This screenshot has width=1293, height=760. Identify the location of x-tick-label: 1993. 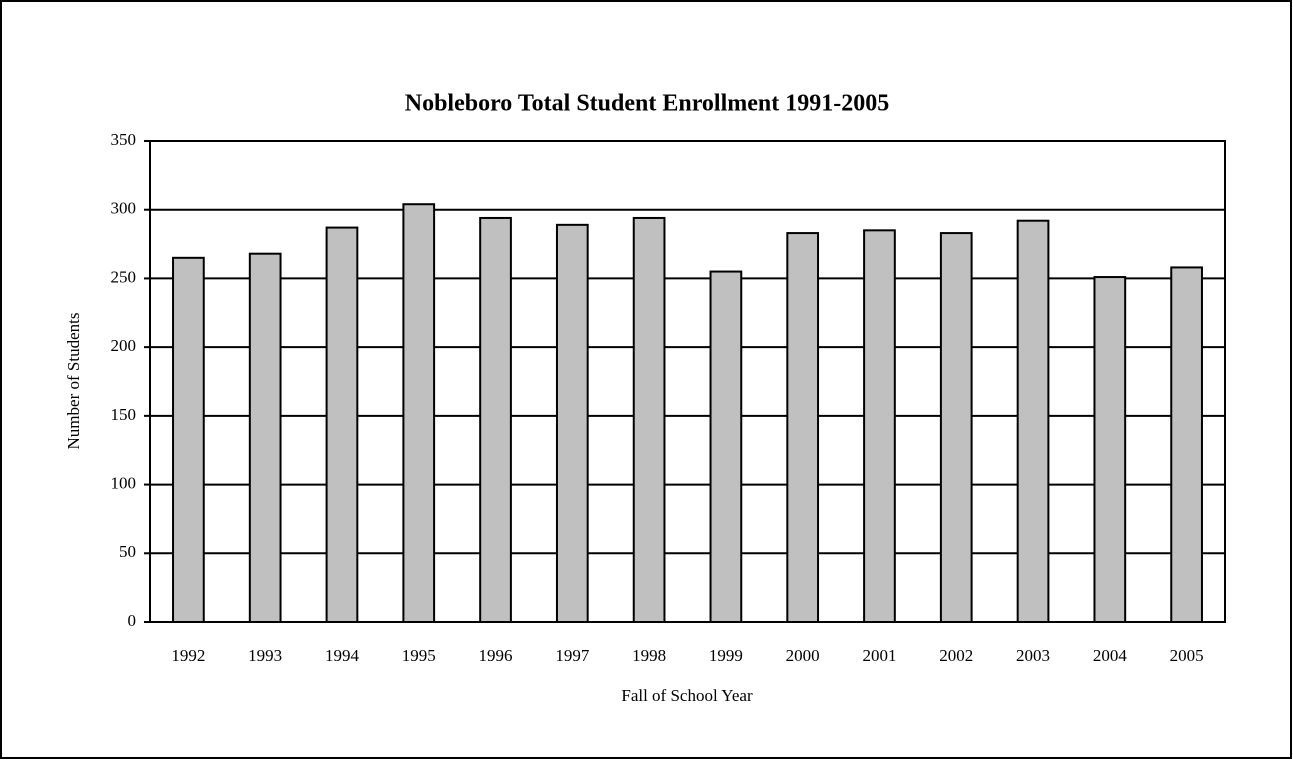
(265, 655).